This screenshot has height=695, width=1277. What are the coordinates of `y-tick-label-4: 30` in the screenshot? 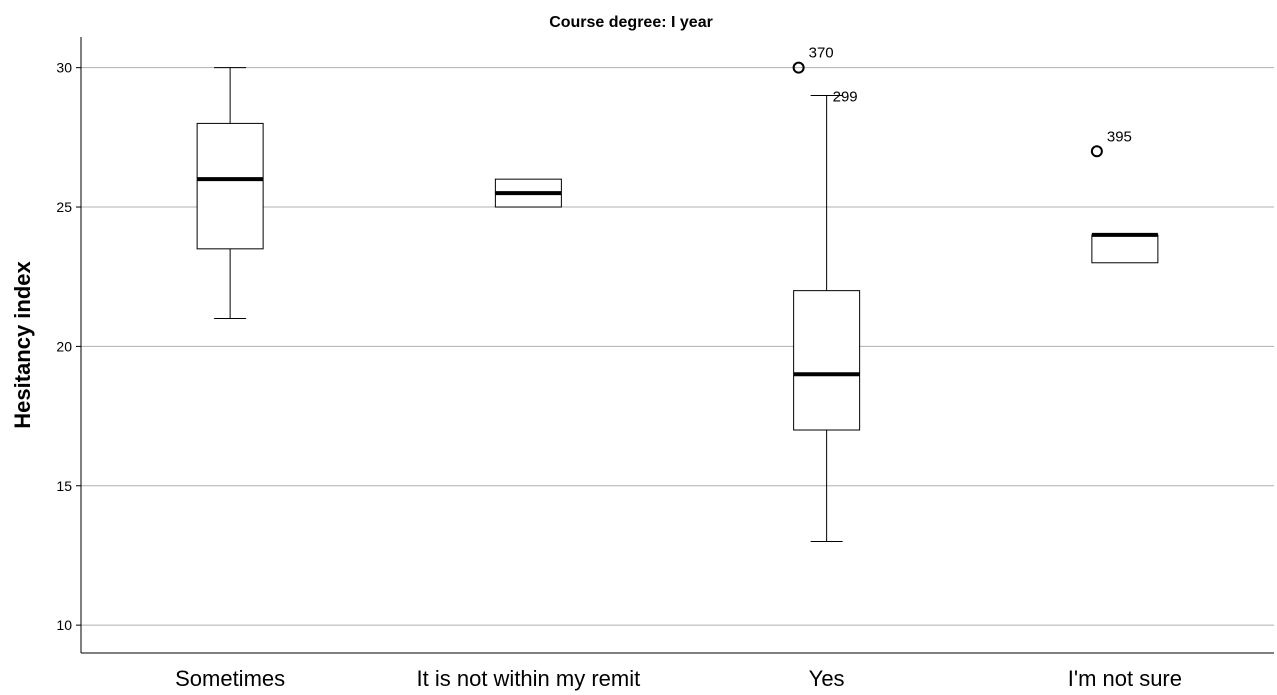 It's located at (64, 68).